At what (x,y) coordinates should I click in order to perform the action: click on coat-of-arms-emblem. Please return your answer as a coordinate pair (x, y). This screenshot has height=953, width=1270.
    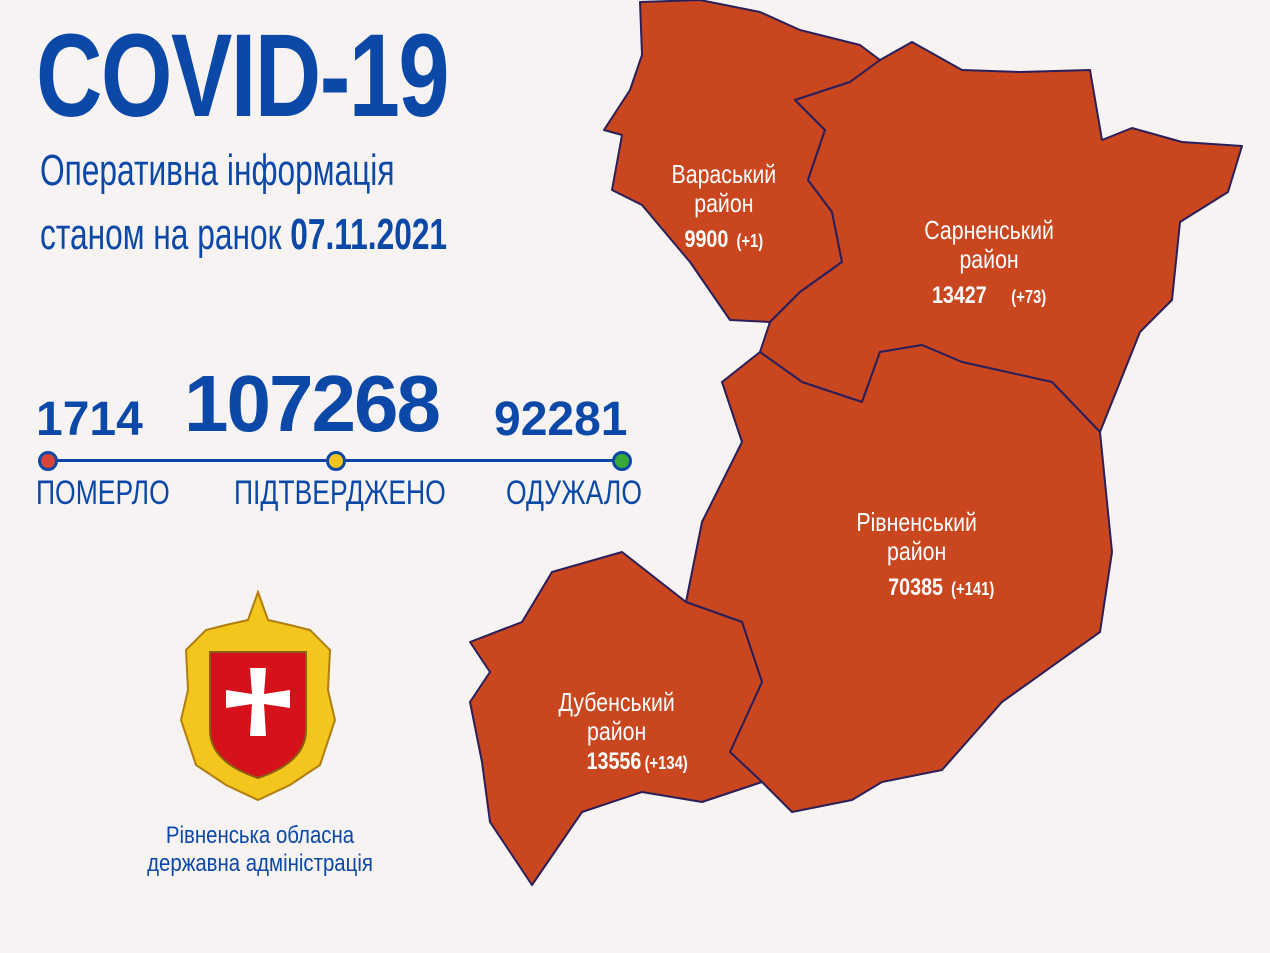
    Looking at the image, I should click on (258, 696).